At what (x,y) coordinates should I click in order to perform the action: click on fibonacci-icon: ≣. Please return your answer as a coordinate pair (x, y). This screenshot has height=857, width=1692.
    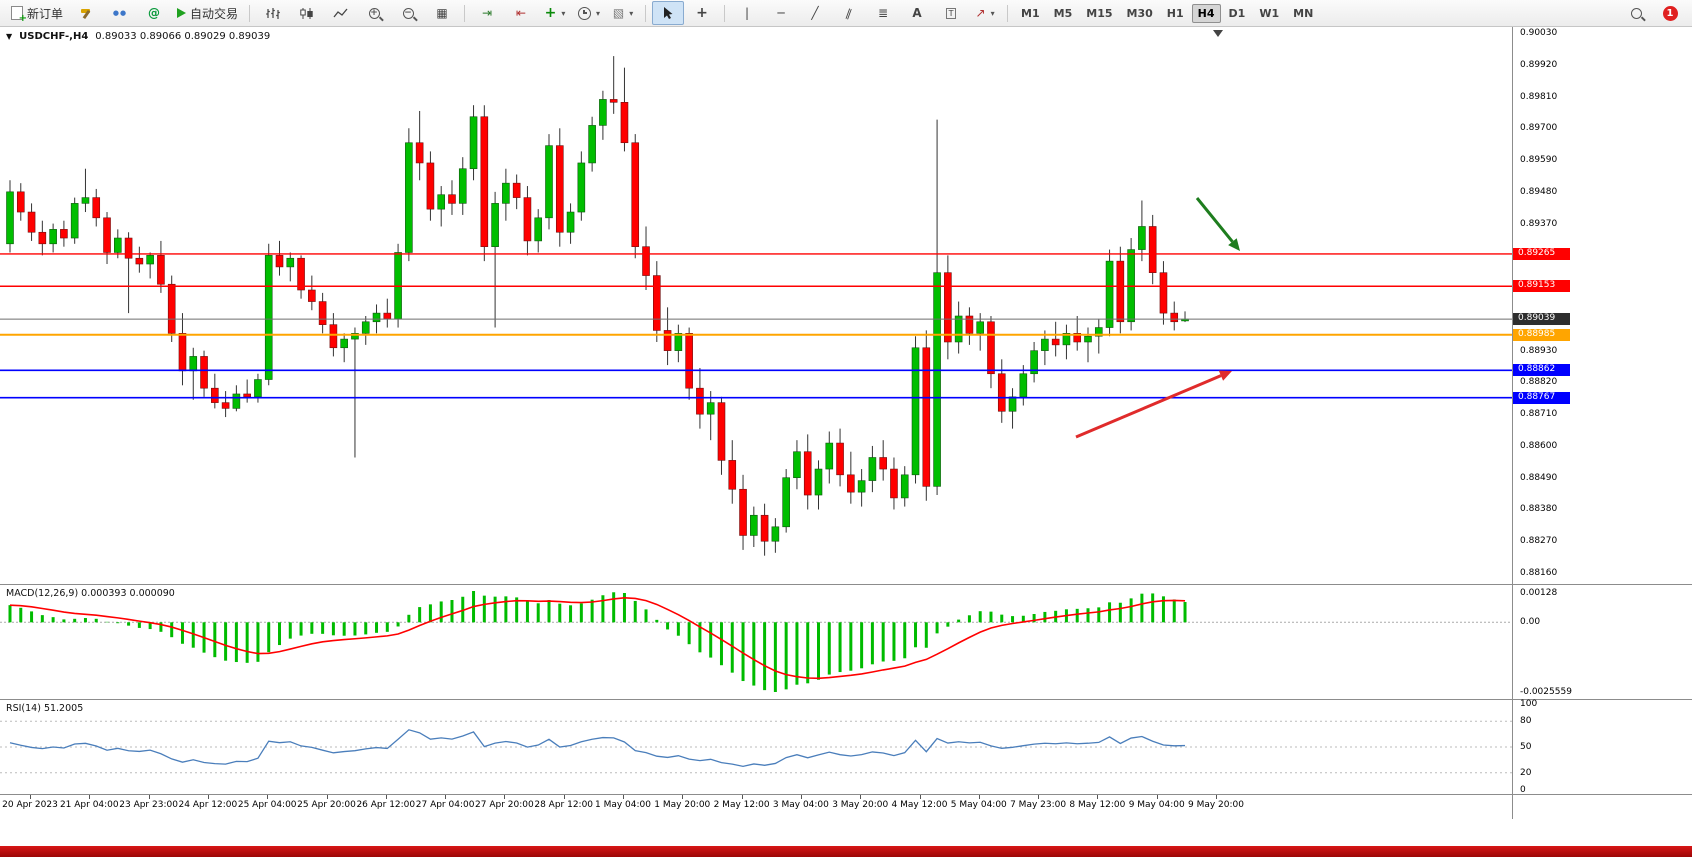
    Looking at the image, I should click on (883, 13).